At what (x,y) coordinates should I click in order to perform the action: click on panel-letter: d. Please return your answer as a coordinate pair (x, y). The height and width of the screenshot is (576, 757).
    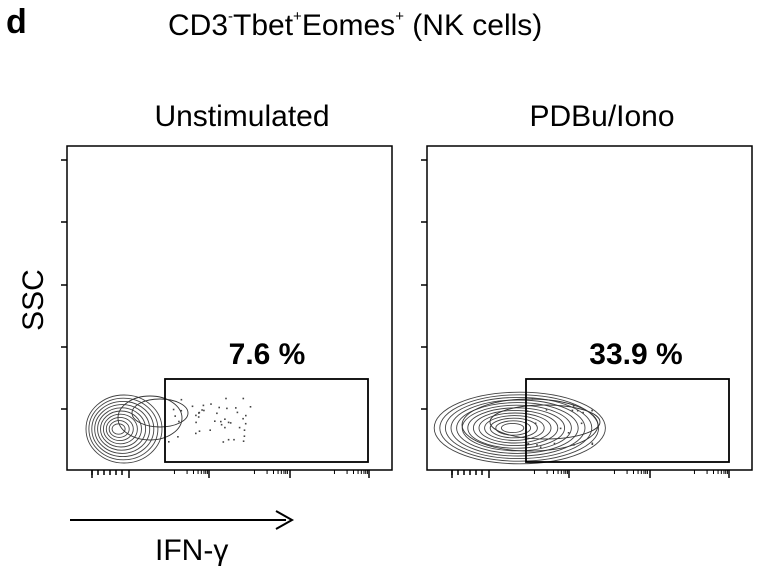
    Looking at the image, I should click on (16, 22).